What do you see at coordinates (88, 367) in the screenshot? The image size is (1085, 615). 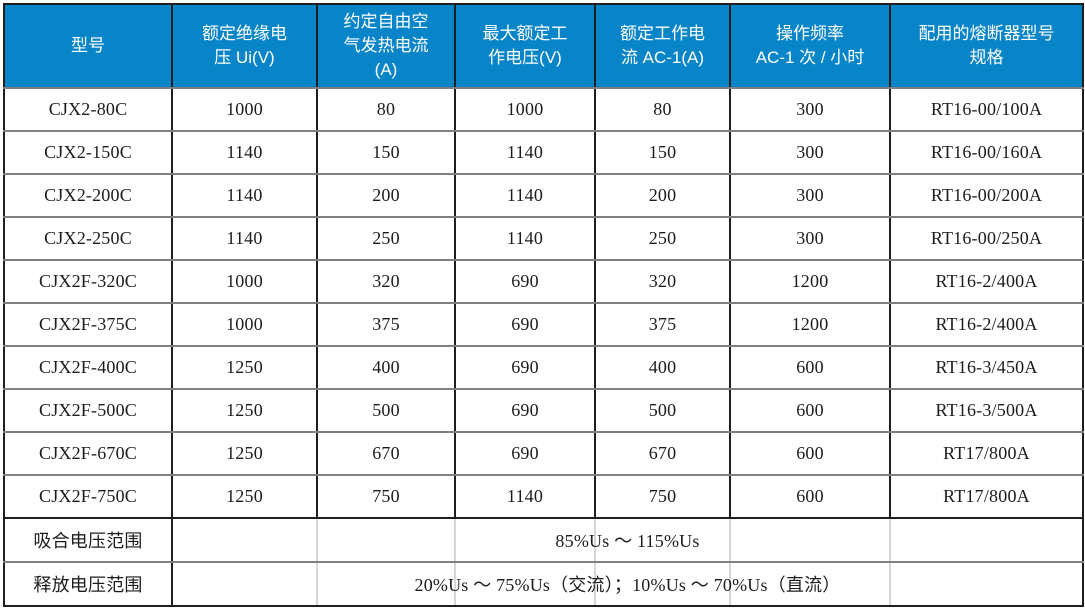 I see `model-cell: CJX2F-400C` at bounding box center [88, 367].